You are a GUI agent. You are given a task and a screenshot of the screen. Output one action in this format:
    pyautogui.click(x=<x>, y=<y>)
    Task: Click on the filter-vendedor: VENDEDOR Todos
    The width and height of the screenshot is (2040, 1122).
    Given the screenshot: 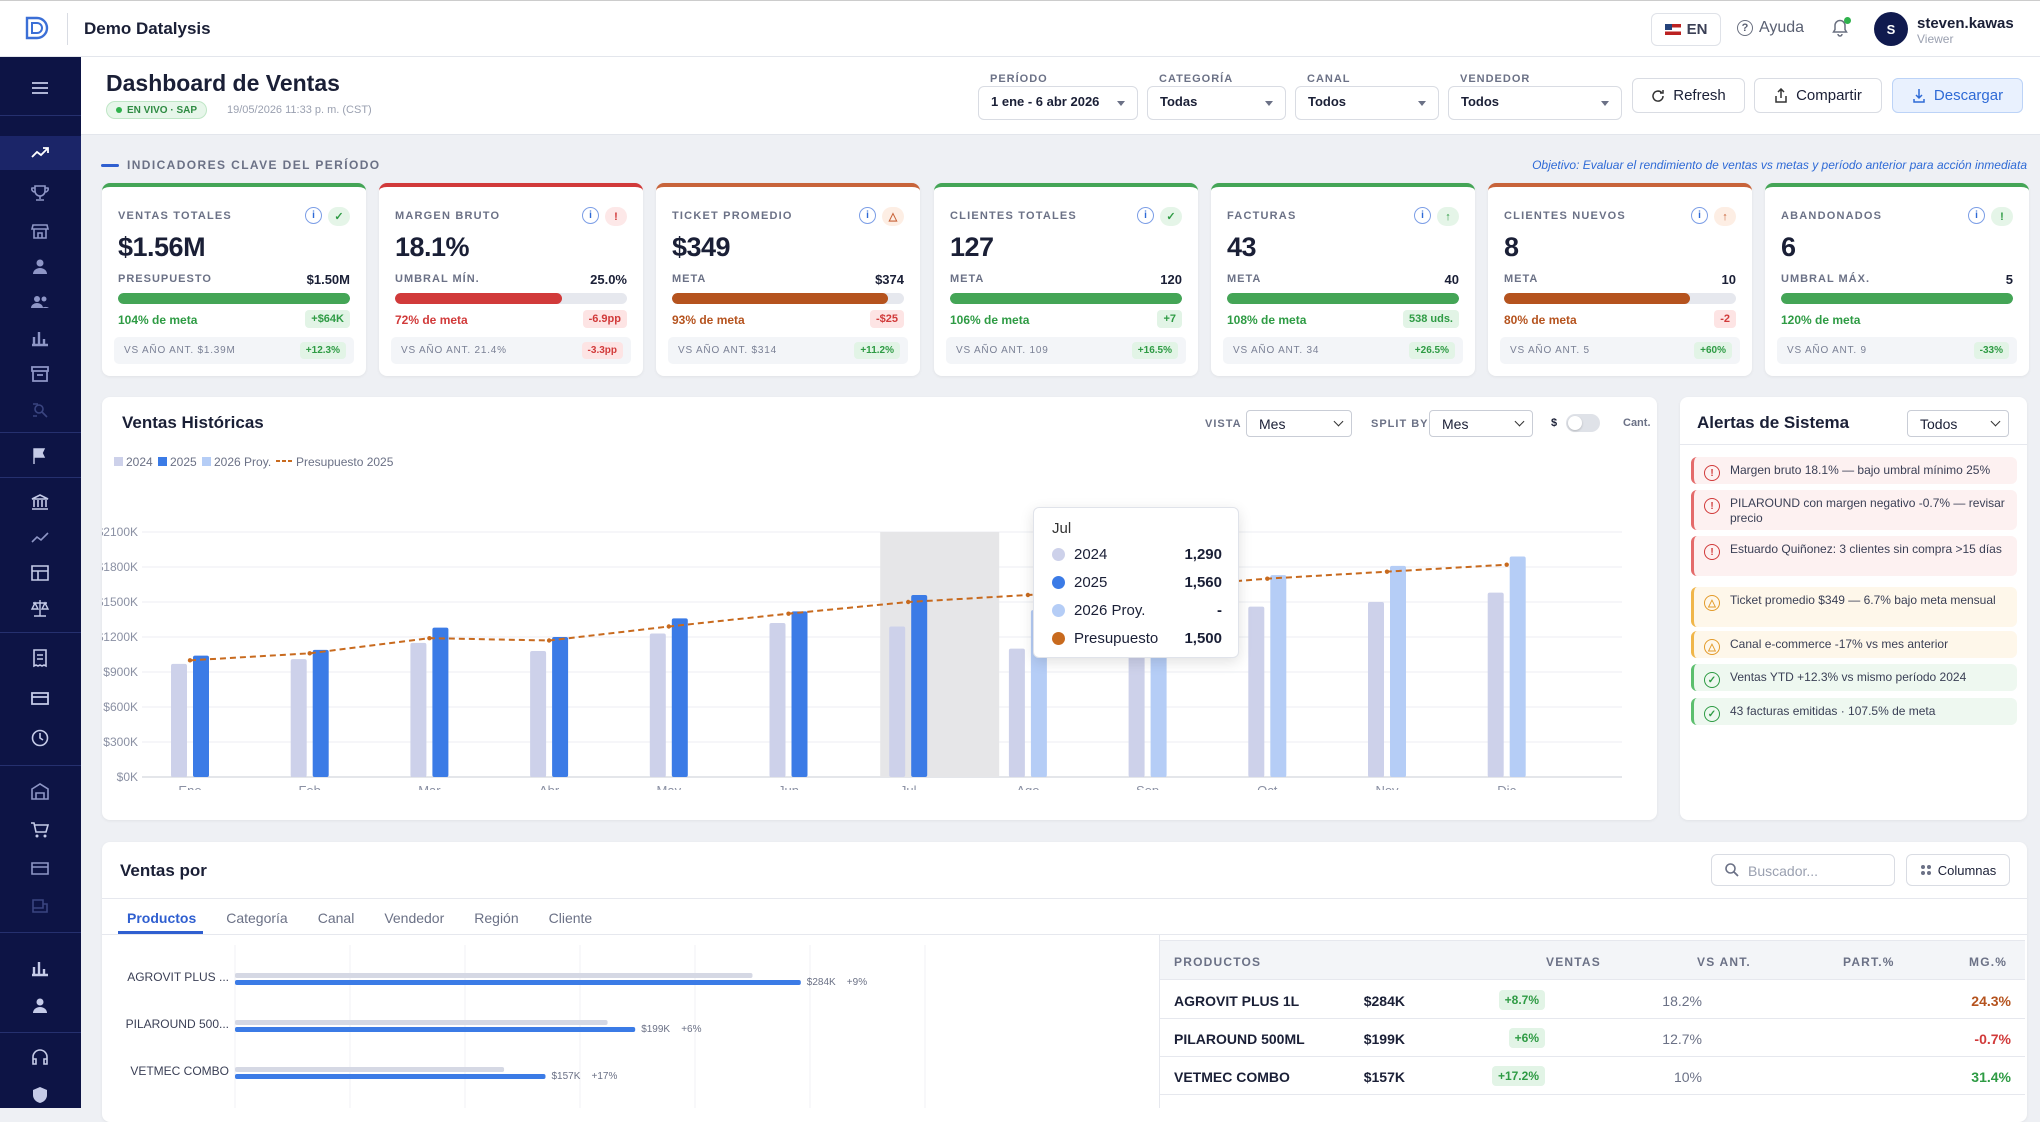 What is the action you would take?
    pyautogui.click(x=1535, y=96)
    